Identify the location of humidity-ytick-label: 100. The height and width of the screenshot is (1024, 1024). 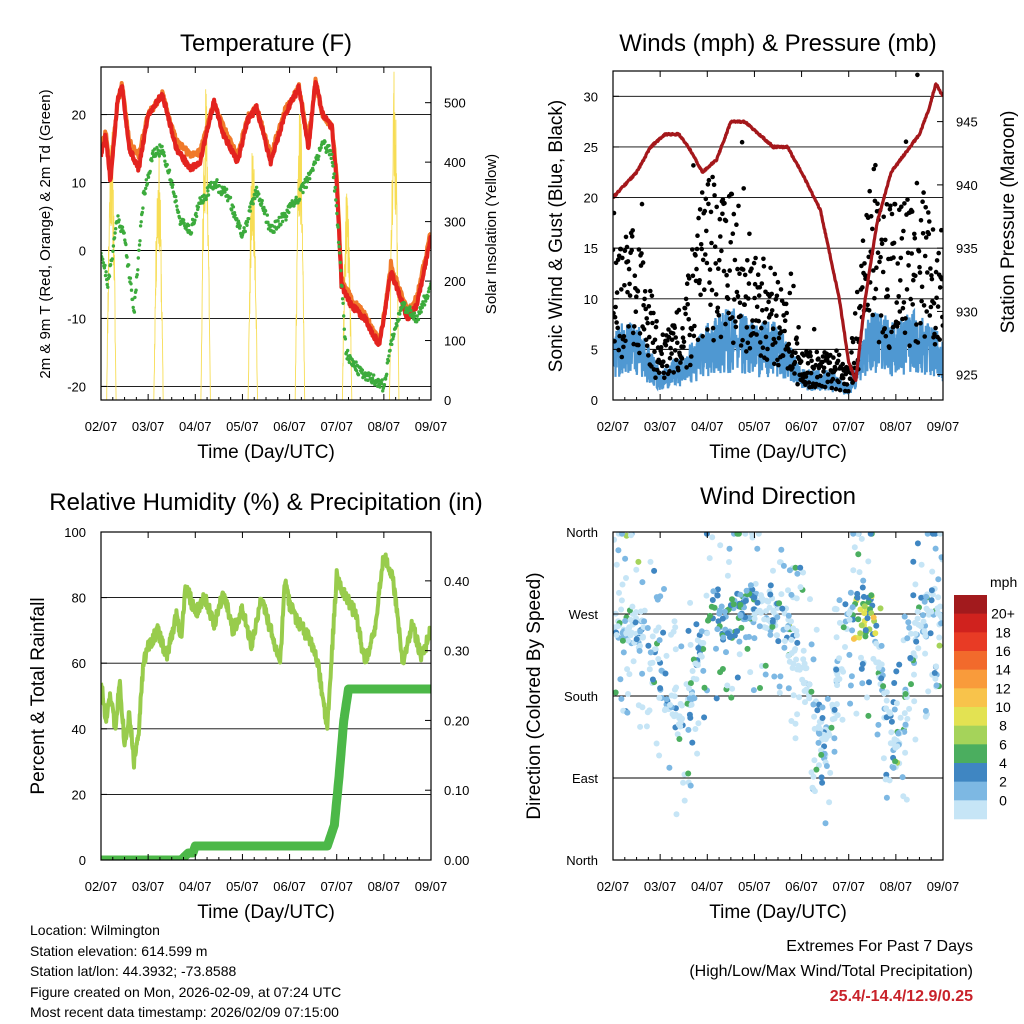
(75, 532).